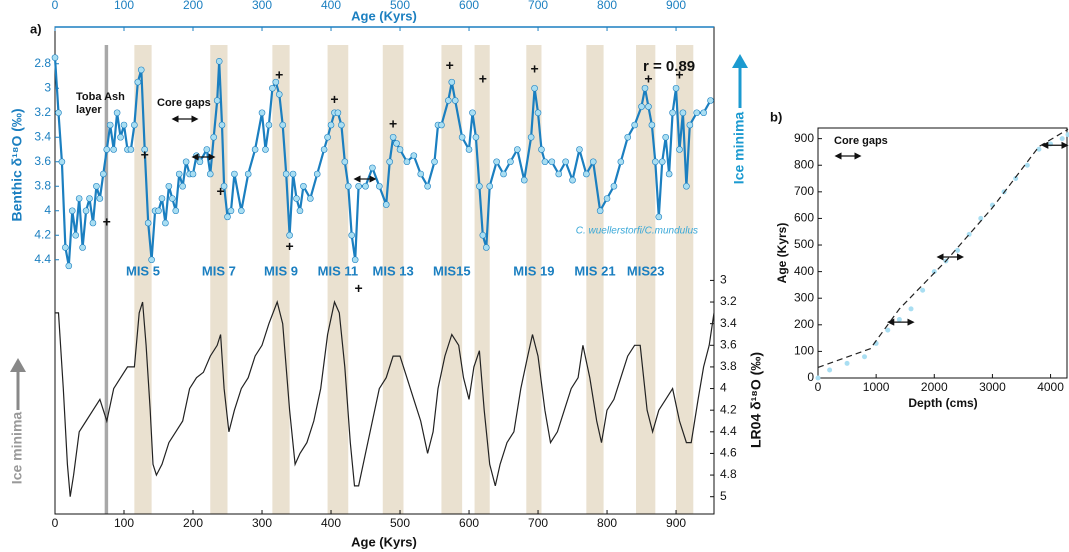 Image resolution: width=1069 pixels, height=552 pixels. I want to click on tick-label: 2000, so click(934, 387).